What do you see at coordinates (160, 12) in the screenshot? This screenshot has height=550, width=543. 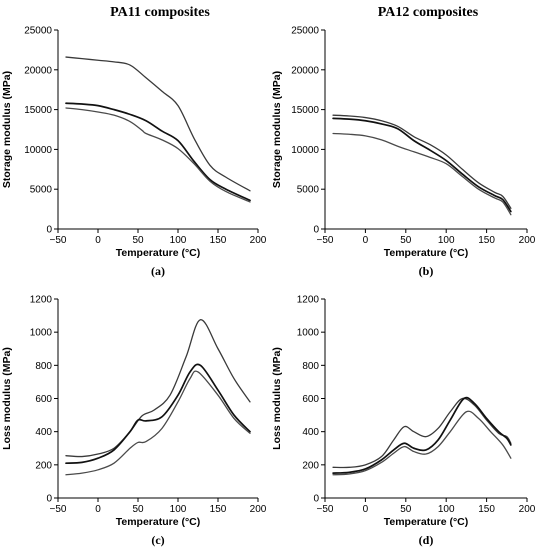 I see `column-title-pa11: PA11 composites` at bounding box center [160, 12].